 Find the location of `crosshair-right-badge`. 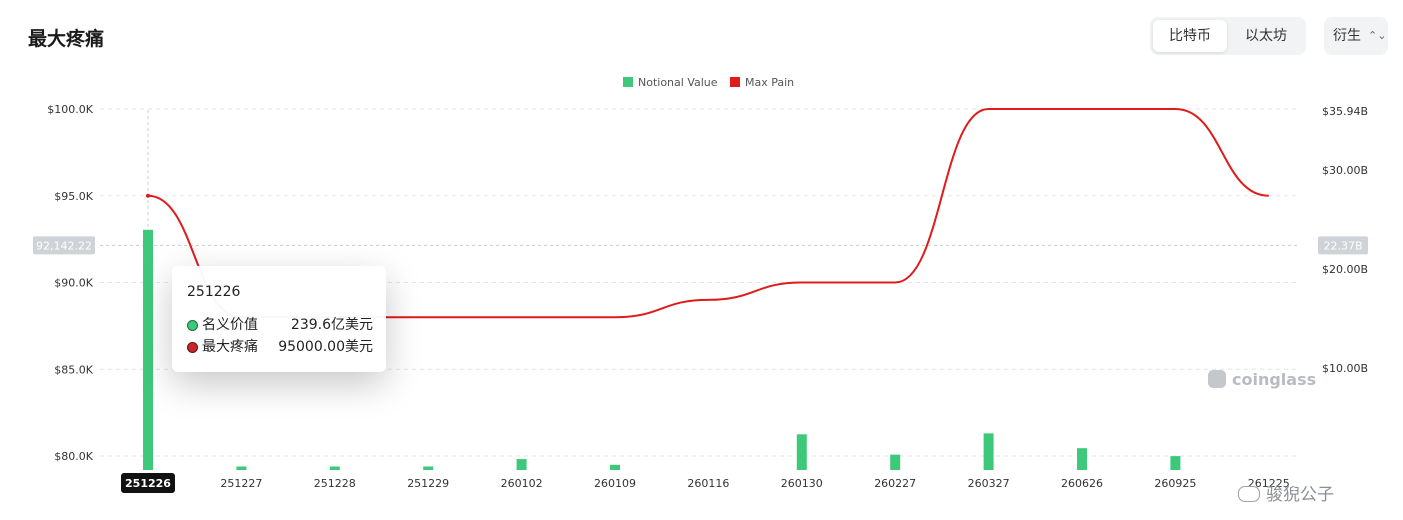

crosshair-right-badge is located at coordinates (1343, 245).